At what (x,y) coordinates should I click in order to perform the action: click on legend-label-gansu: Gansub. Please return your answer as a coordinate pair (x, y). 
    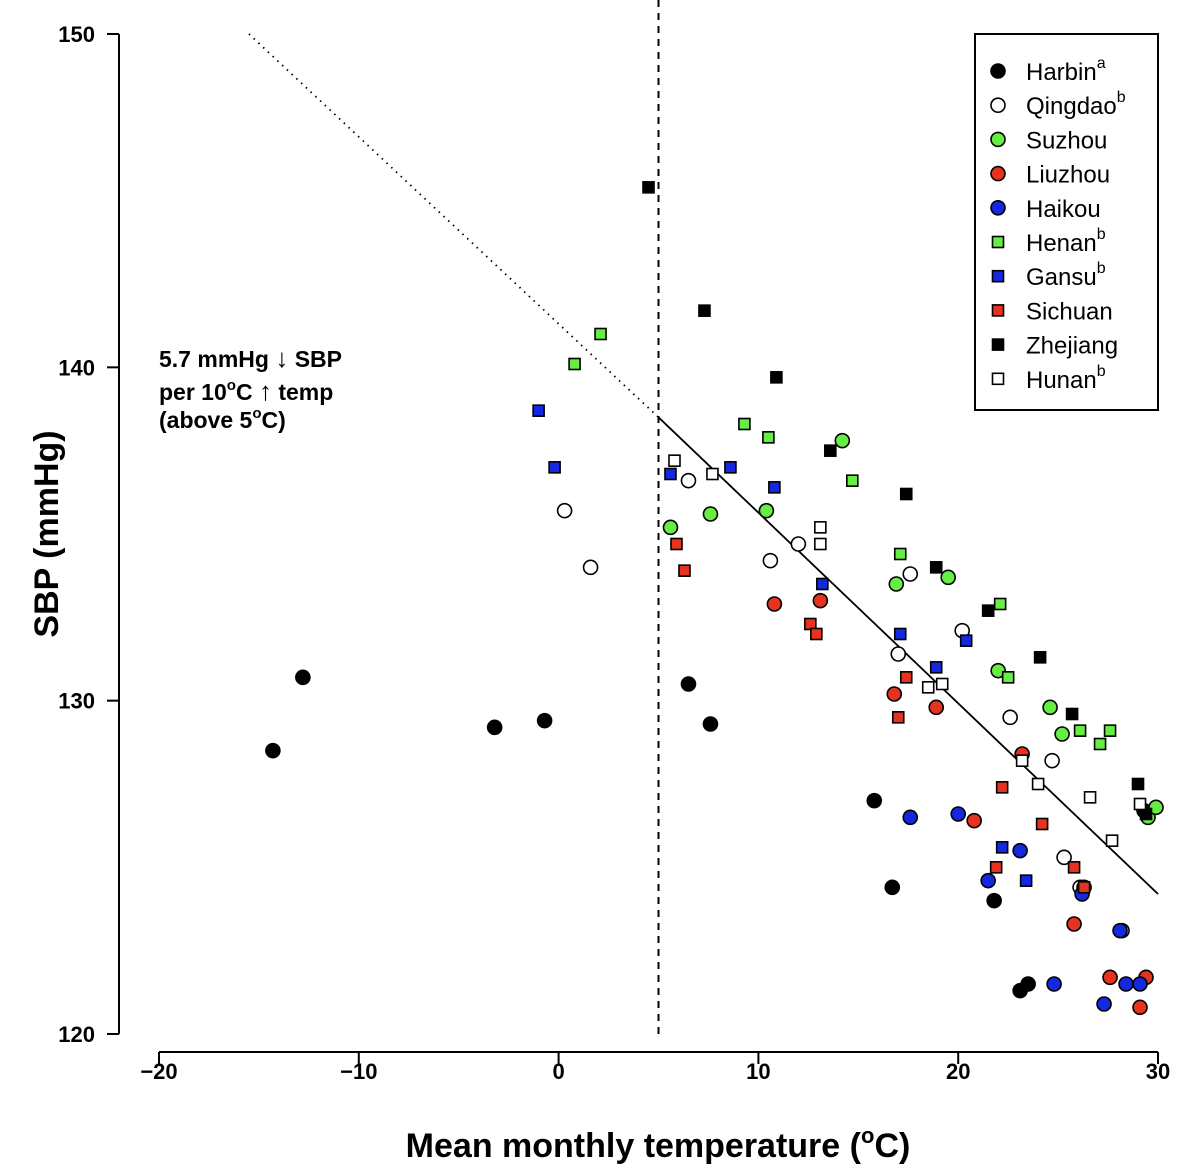
    Looking at the image, I should click on (1066, 275).